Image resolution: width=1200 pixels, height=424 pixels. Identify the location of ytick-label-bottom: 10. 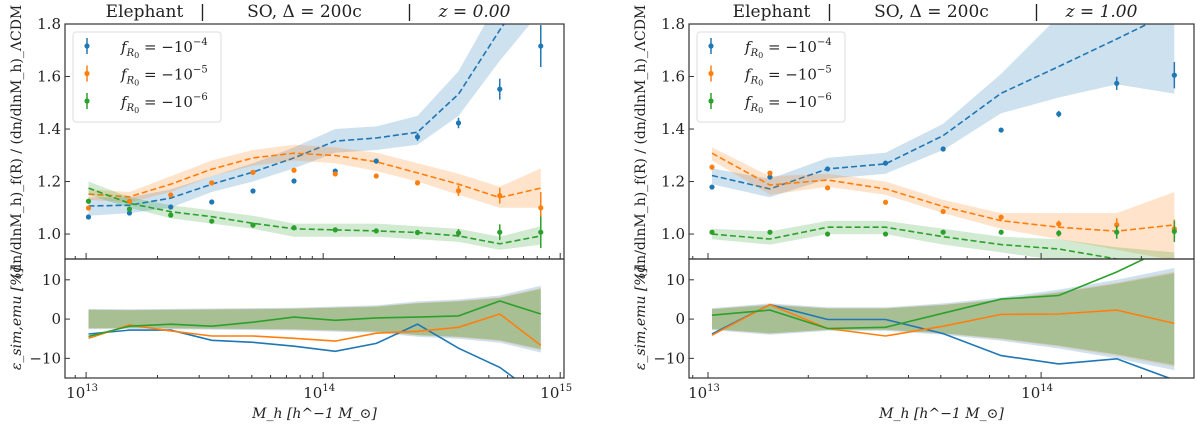
(51, 280).